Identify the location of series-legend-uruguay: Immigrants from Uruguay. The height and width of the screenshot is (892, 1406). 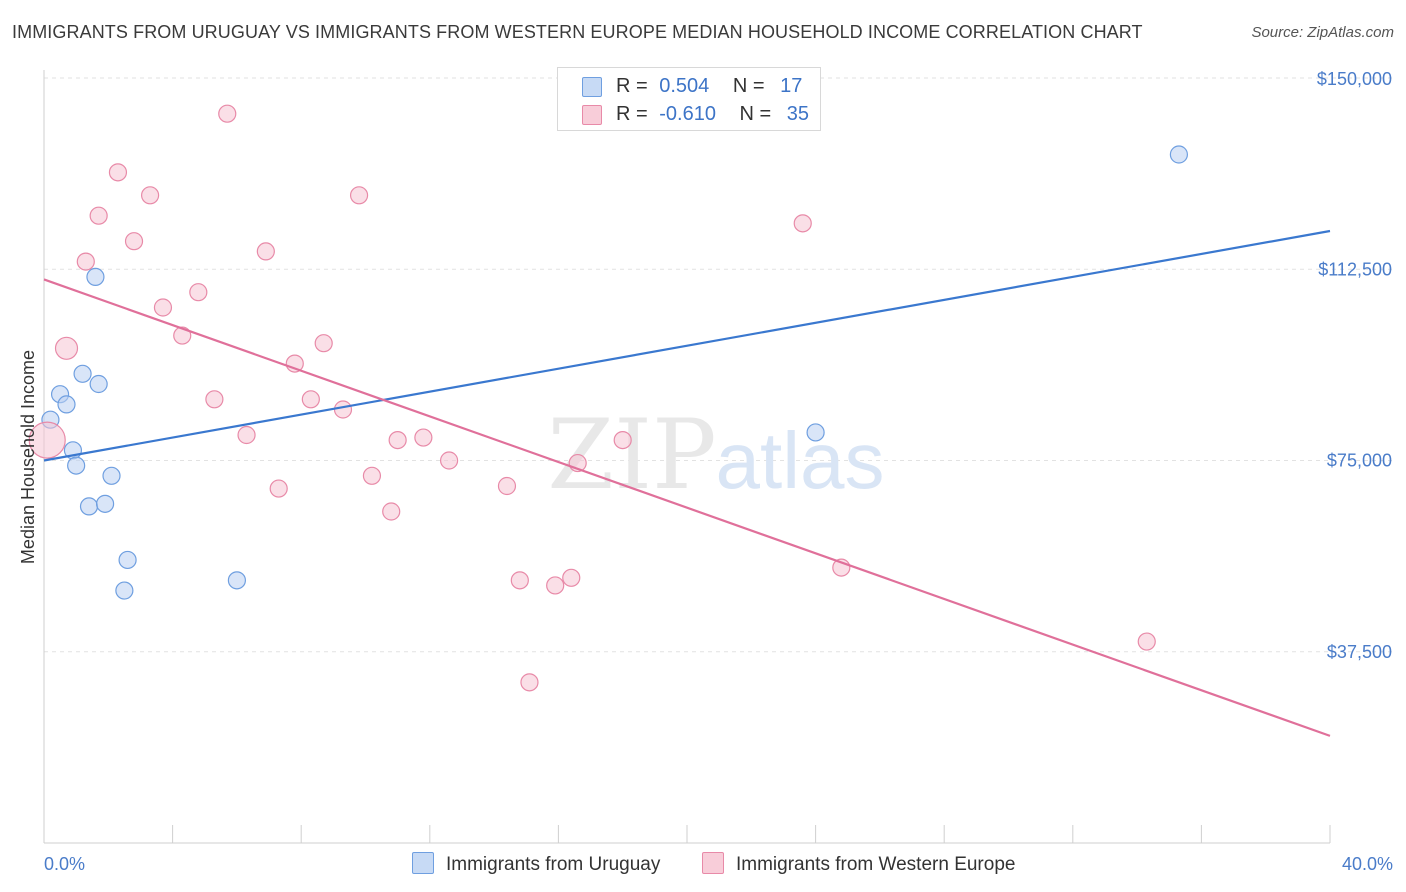
(536, 864).